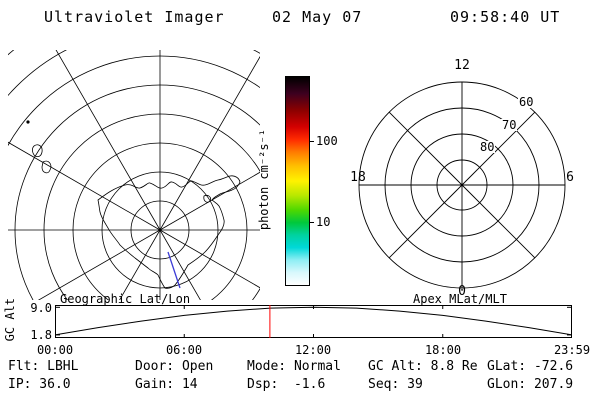 This screenshot has width=600, height=400. Describe the element at coordinates (174, 270) in the screenshot. I see `satellite-track` at that location.